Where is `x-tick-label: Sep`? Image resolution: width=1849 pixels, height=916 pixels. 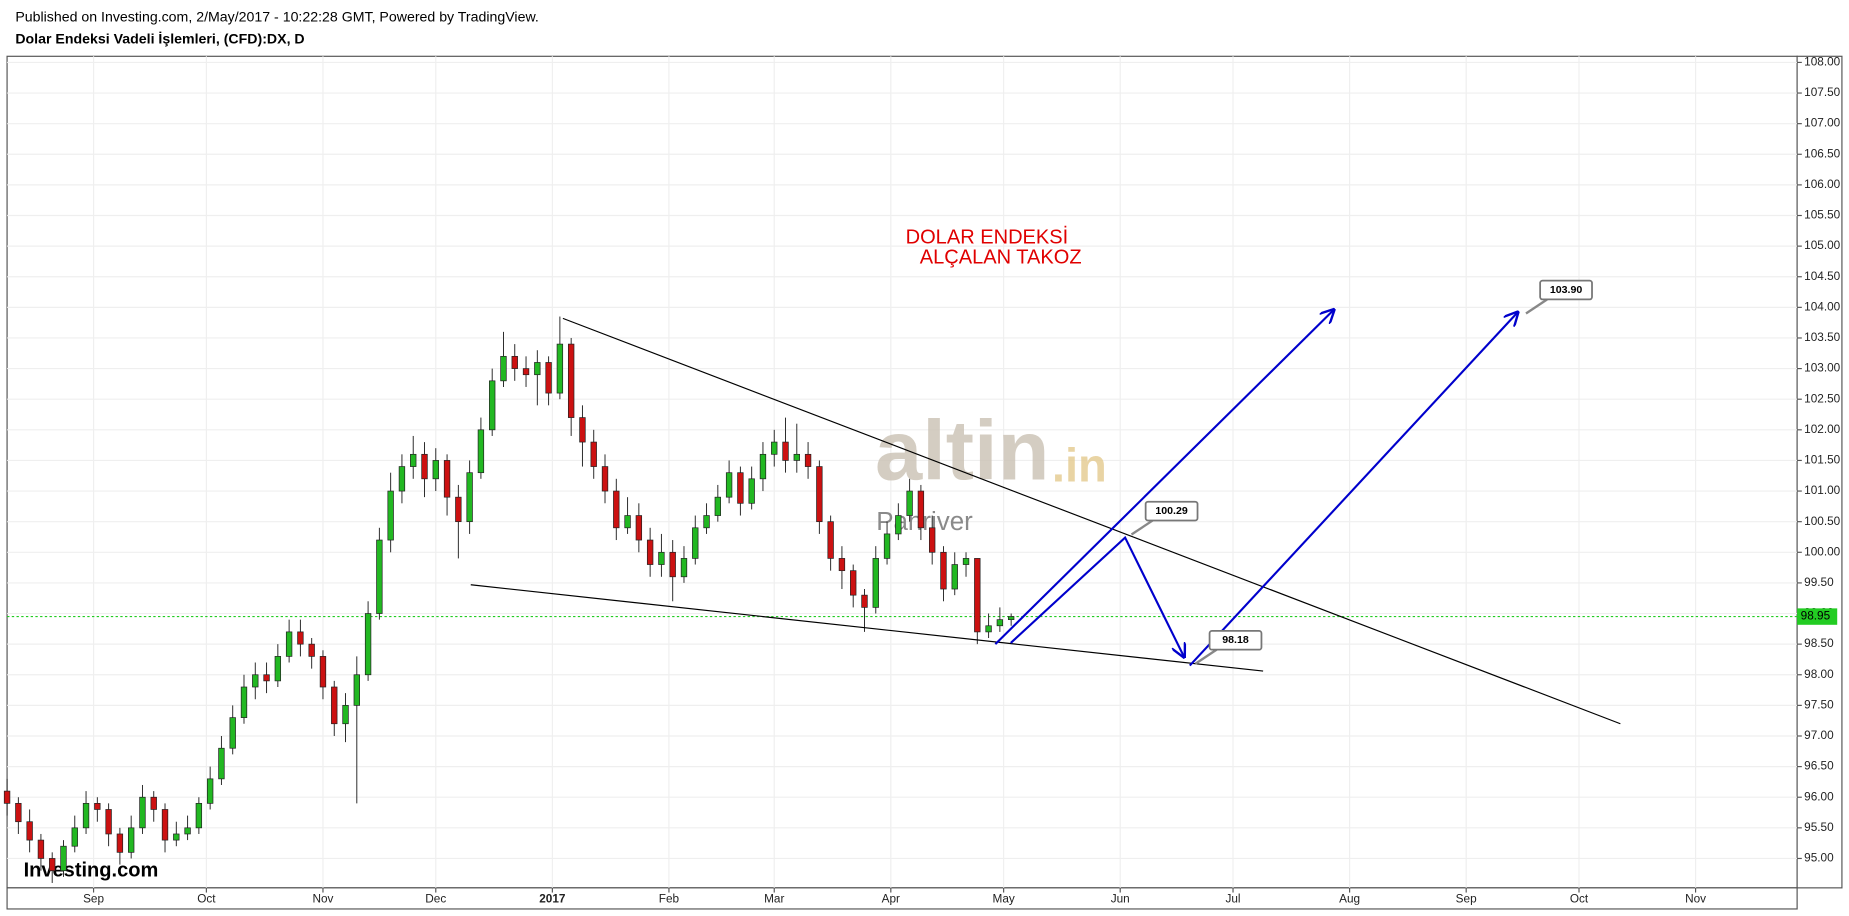
x-tick-label: Sep is located at coordinates (1466, 899).